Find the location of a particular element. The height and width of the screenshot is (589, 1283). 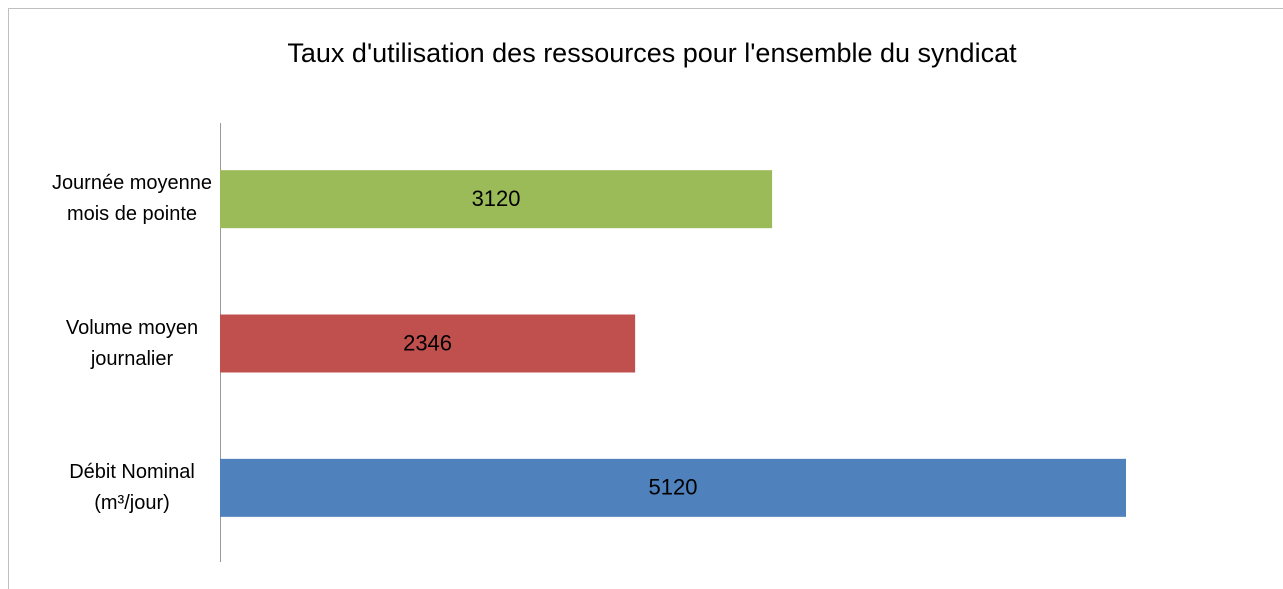

data-label: 3120 is located at coordinates (496, 198).